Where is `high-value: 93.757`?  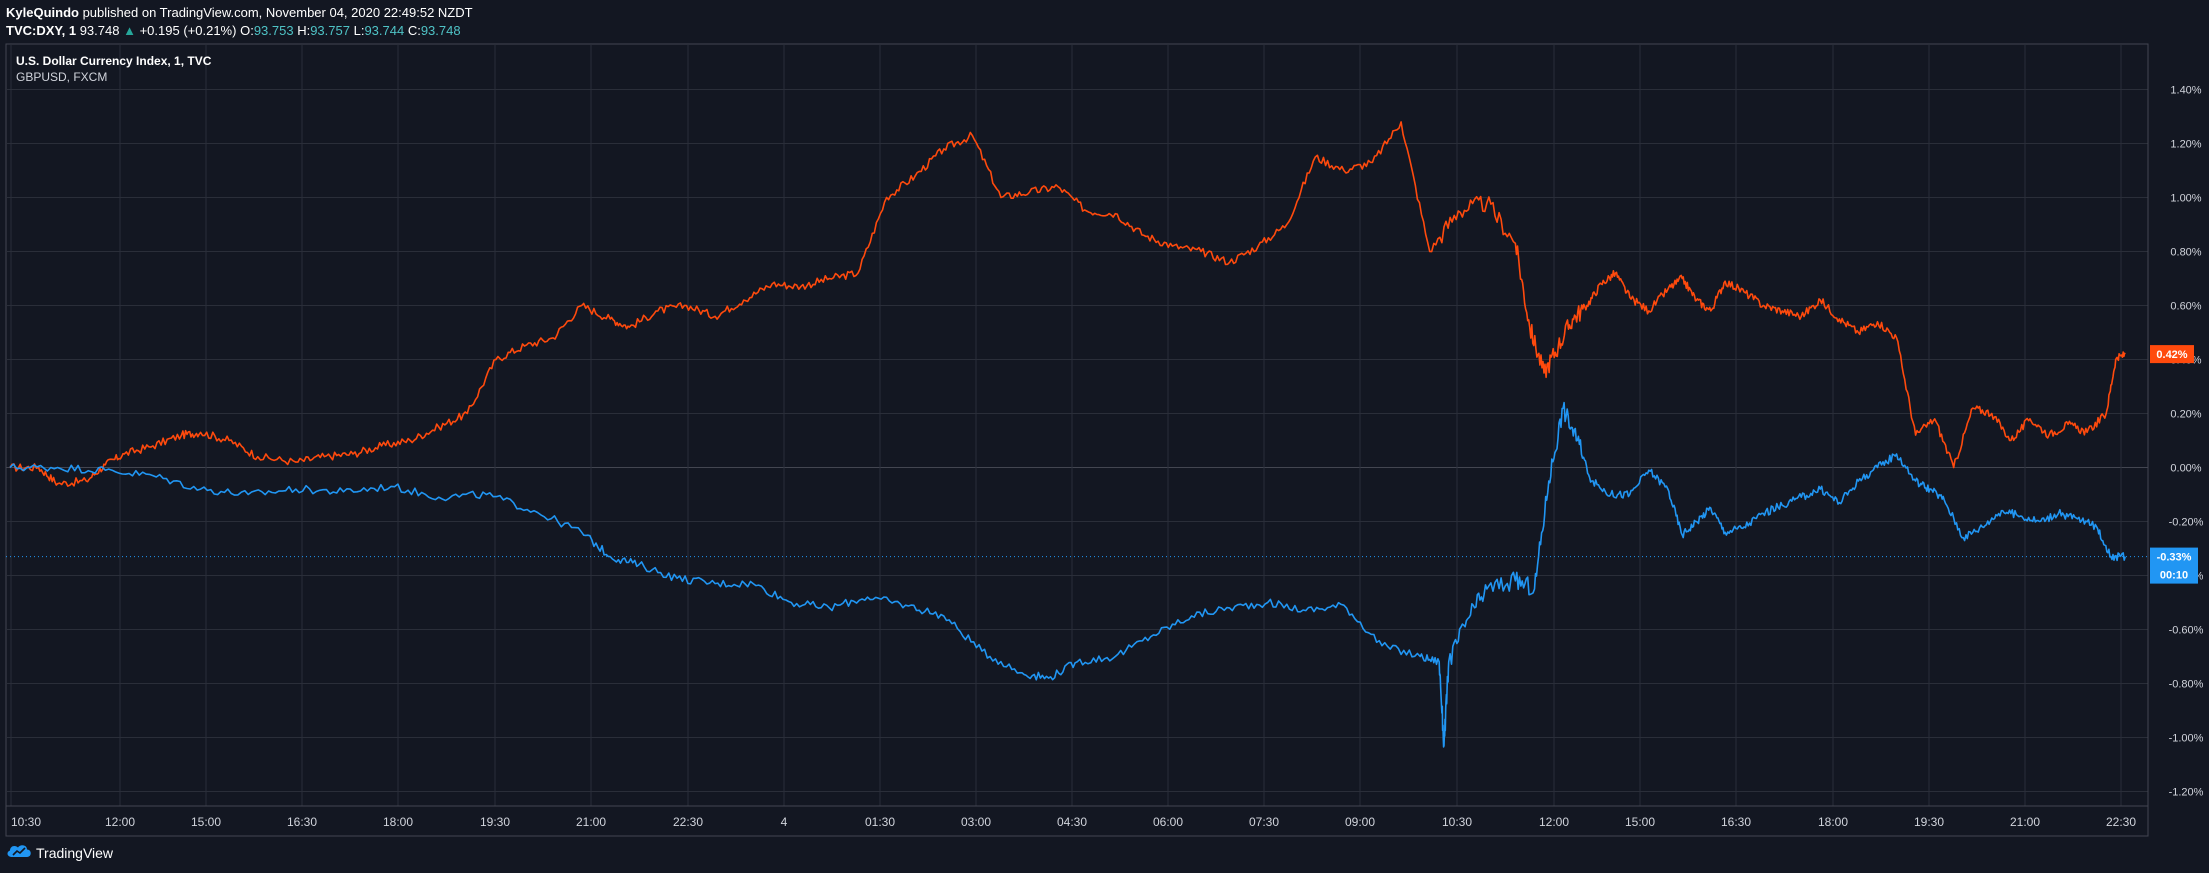 high-value: 93.757 is located at coordinates (330, 30).